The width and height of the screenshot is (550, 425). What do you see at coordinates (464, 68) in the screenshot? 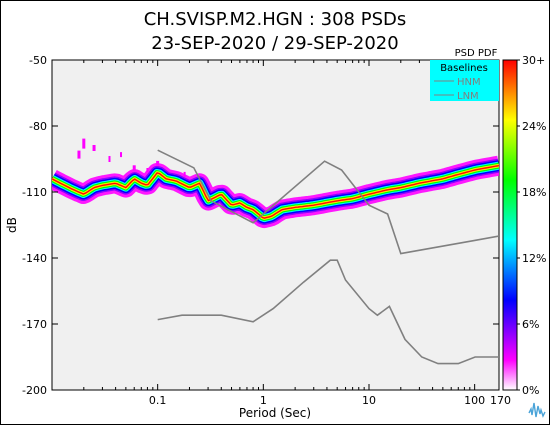
I see `legend-title: Baselines` at bounding box center [464, 68].